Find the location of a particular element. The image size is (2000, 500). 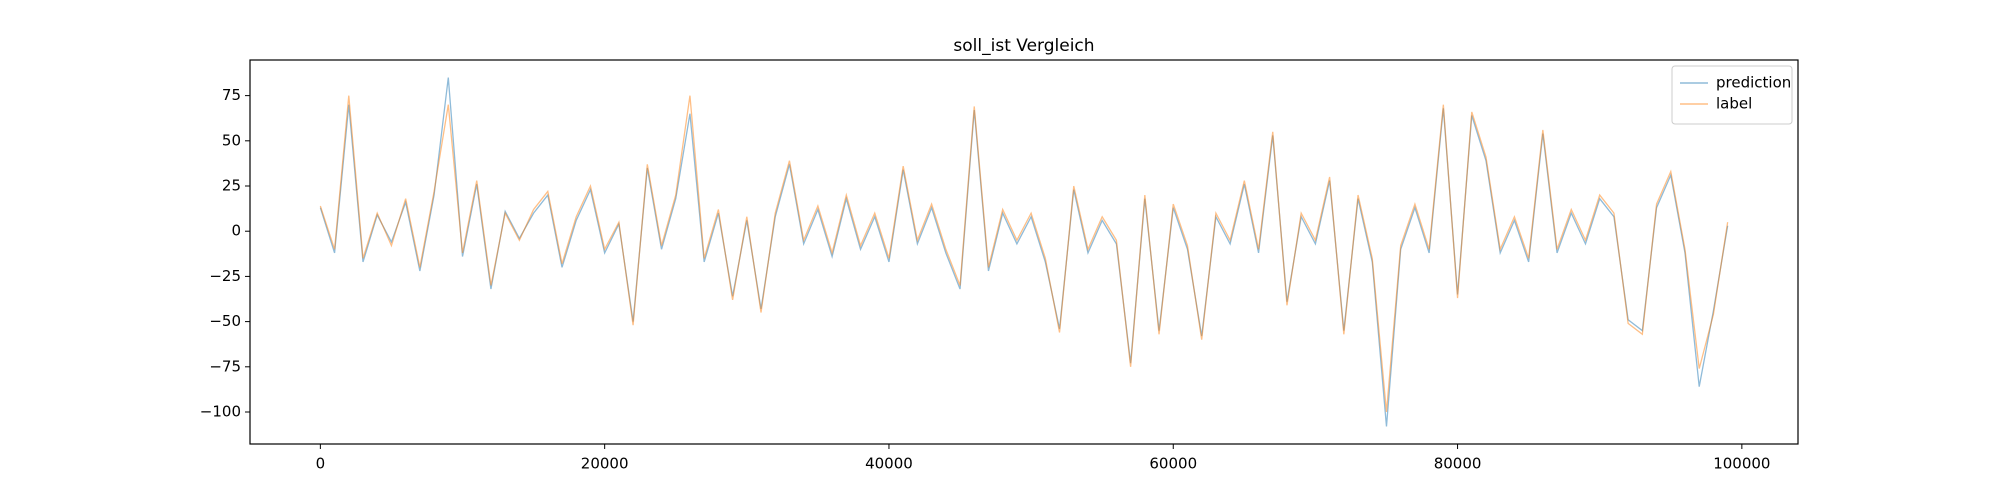

x-tick-label: 80000 is located at coordinates (1458, 464).